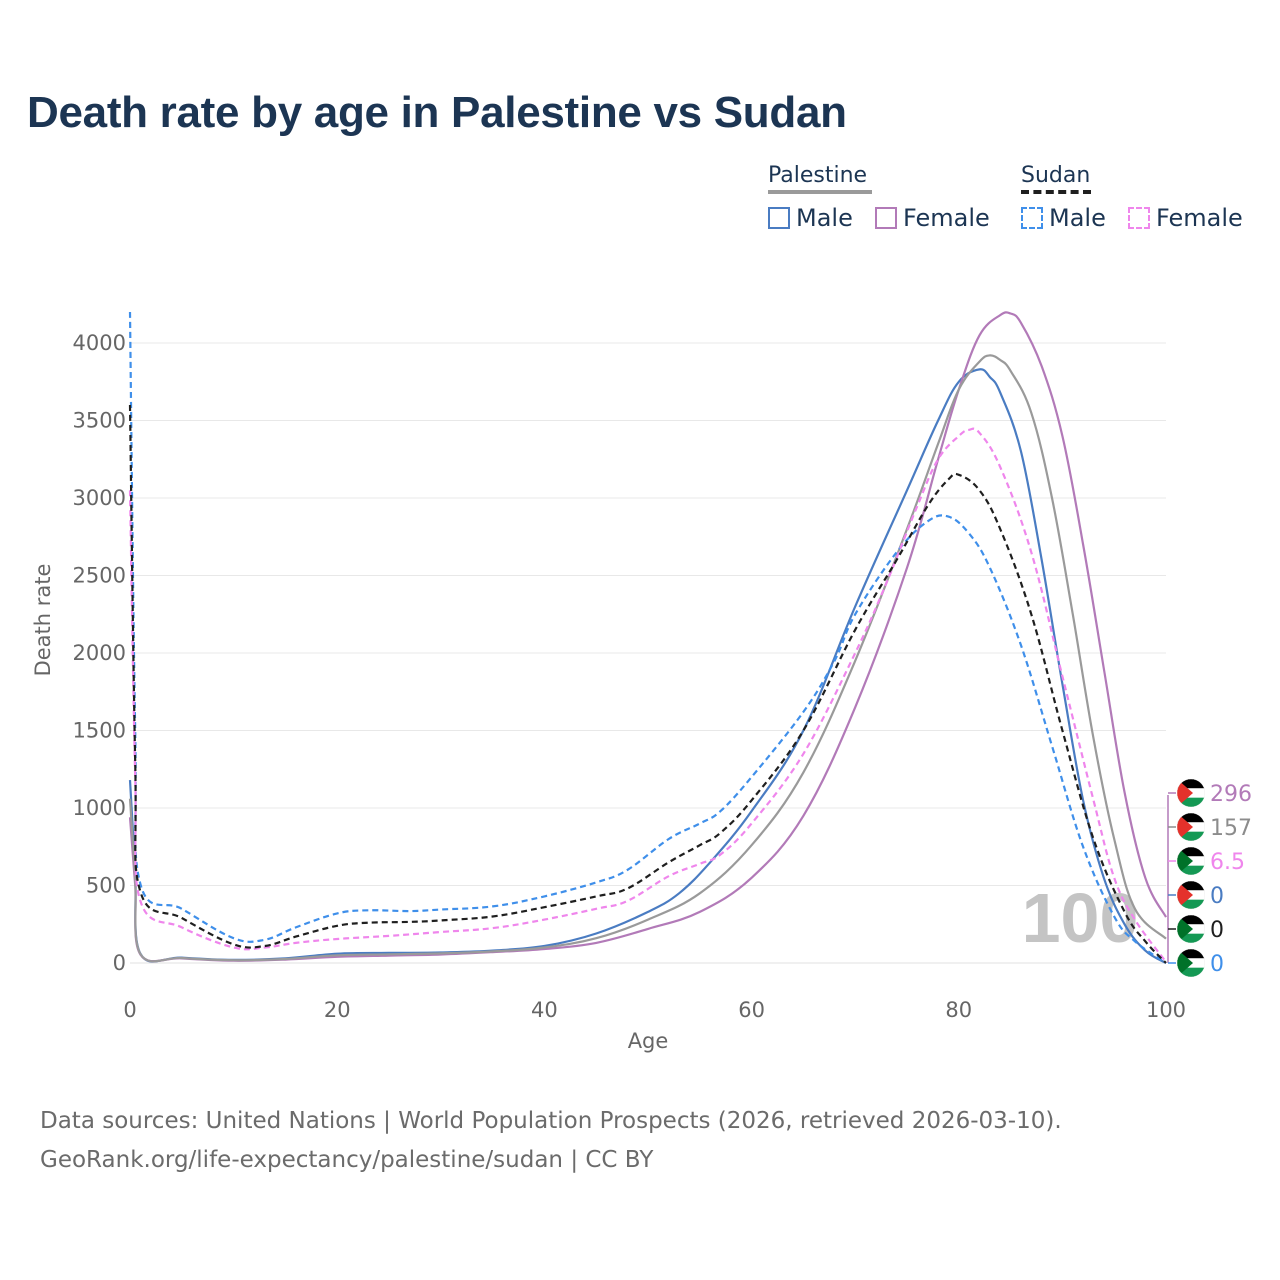 The width and height of the screenshot is (1280, 1280). I want to click on x-tick-label: 80, so click(958, 1010).